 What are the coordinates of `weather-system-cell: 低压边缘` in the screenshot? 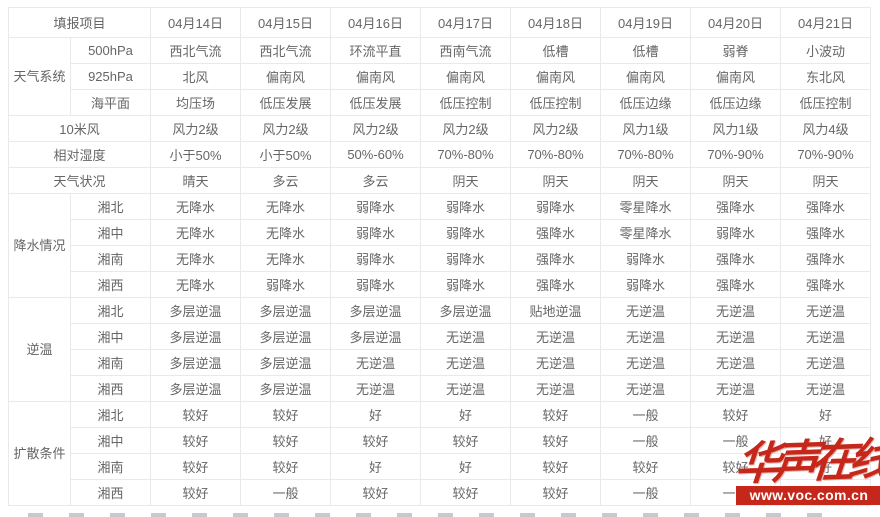 It's located at (735, 102).